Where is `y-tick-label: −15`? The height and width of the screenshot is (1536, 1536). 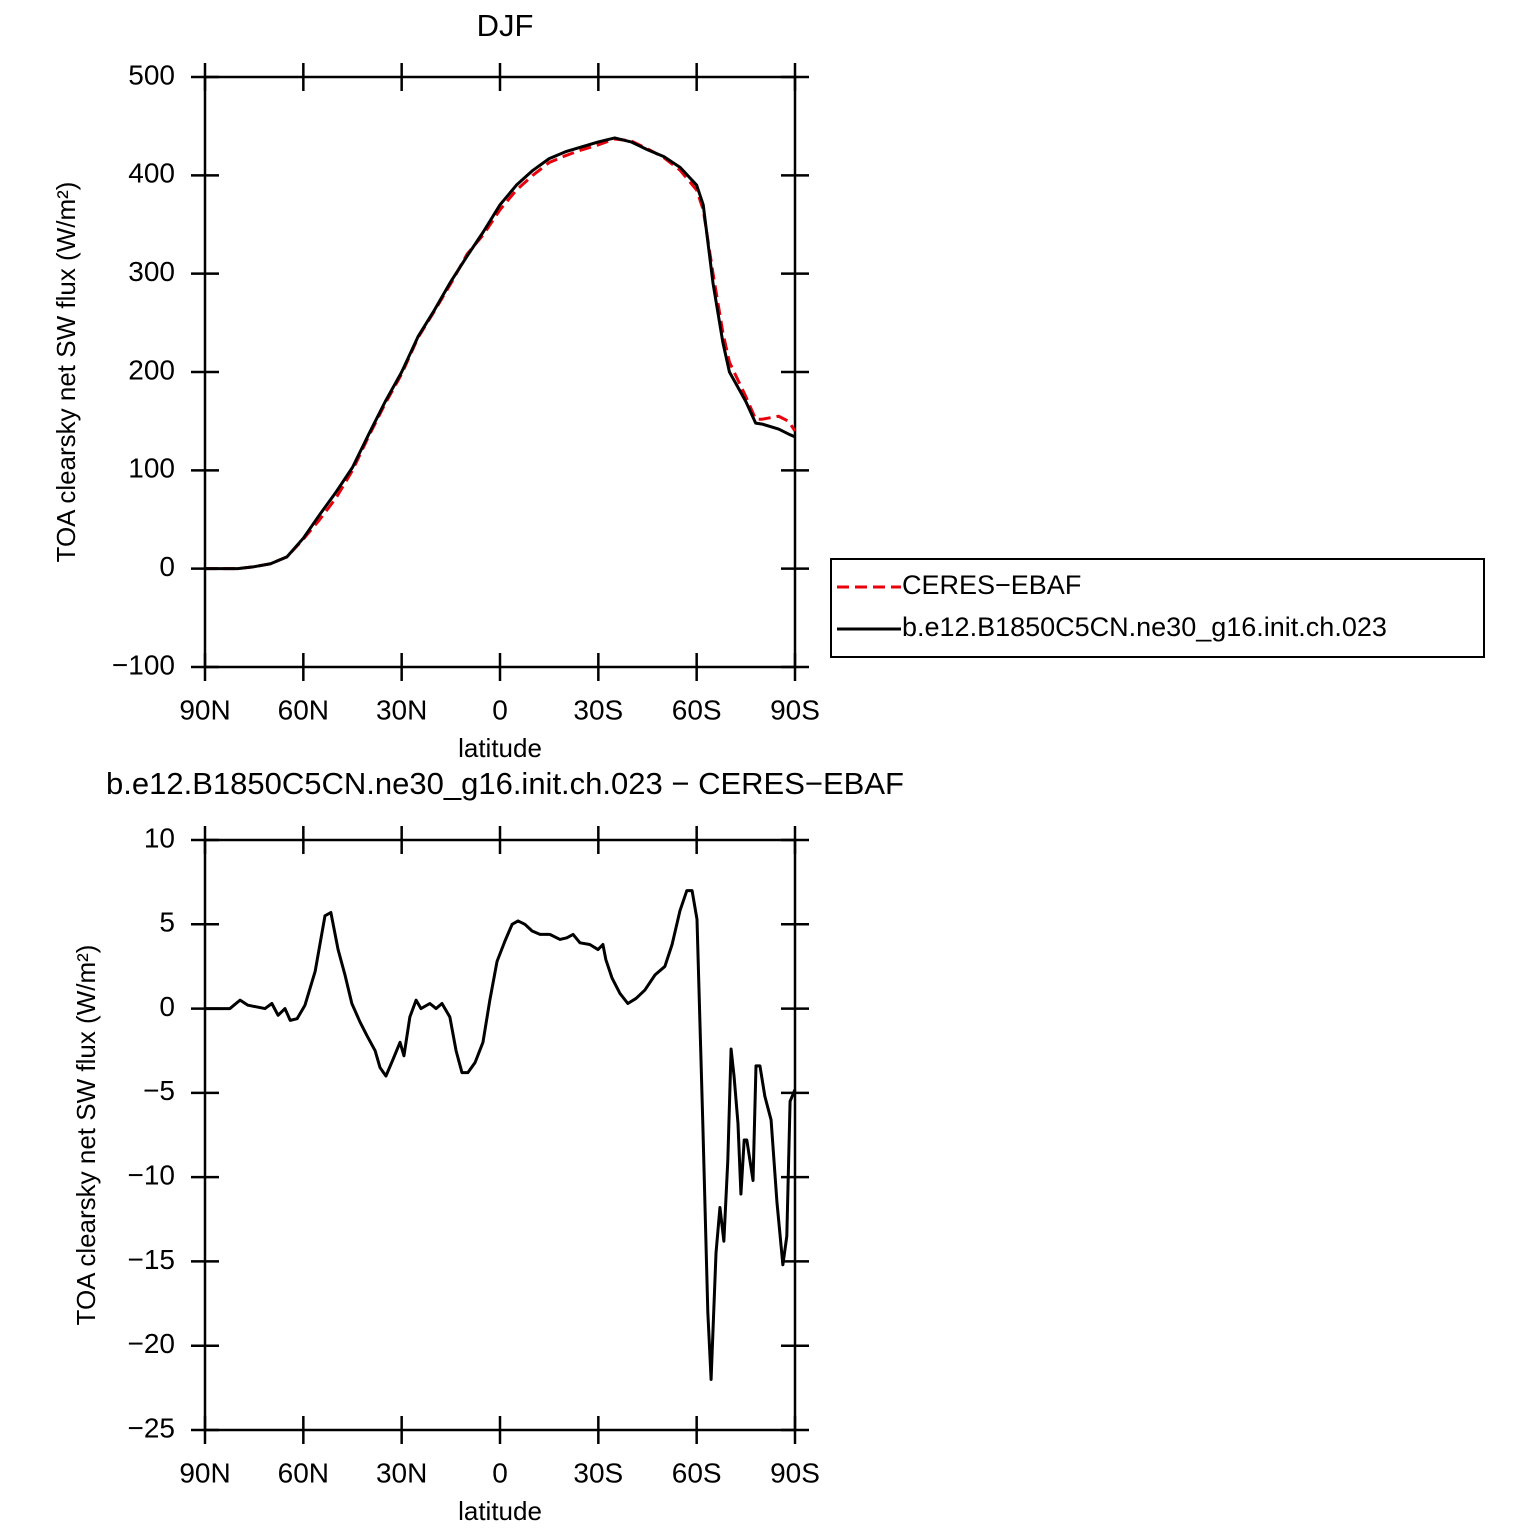
y-tick-label: −15 is located at coordinates (152, 1259).